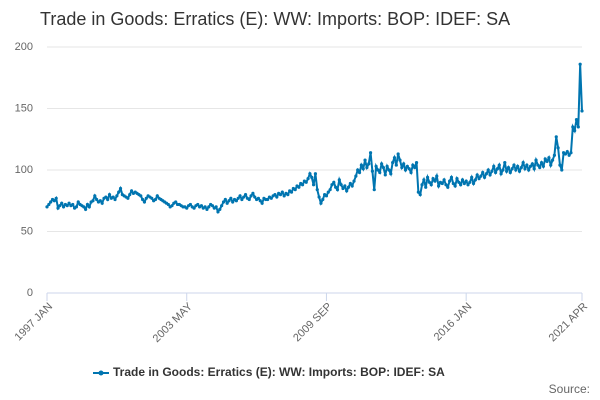 This screenshot has width=600, height=400. Describe the element at coordinates (569, 389) in the screenshot. I see `source: Source:` at that location.